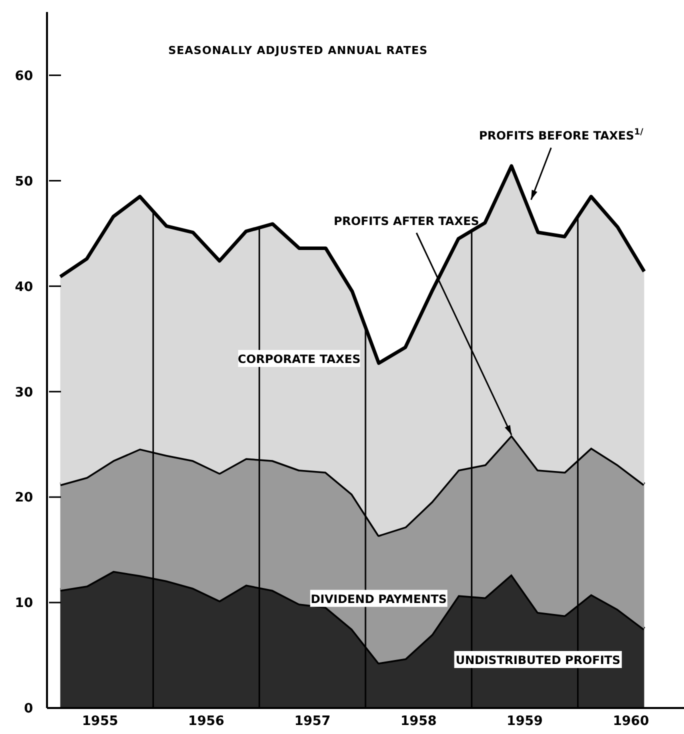 The image size is (684, 734). What do you see at coordinates (23, 287) in the screenshot?
I see `y-tick-label: 40` at bounding box center [23, 287].